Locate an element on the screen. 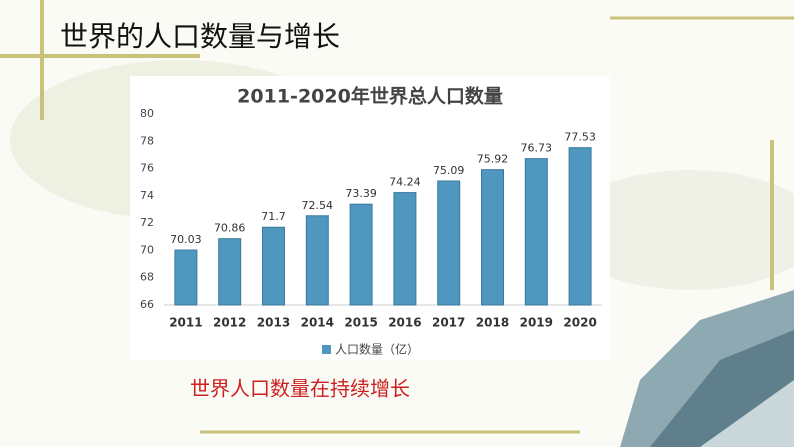 The image size is (794, 447). chart-title: 2011-2020年世界总人口数量 is located at coordinates (370, 96).